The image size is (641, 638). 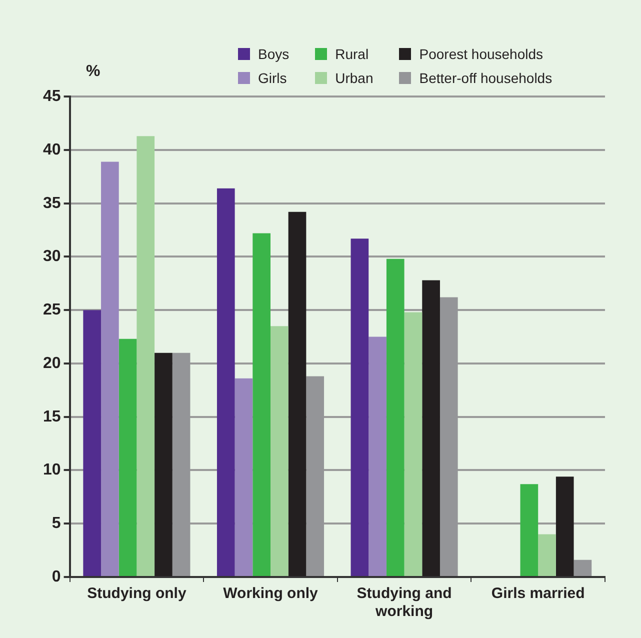 What do you see at coordinates (137, 593) in the screenshot?
I see `x-tick-label: Studying only` at bounding box center [137, 593].